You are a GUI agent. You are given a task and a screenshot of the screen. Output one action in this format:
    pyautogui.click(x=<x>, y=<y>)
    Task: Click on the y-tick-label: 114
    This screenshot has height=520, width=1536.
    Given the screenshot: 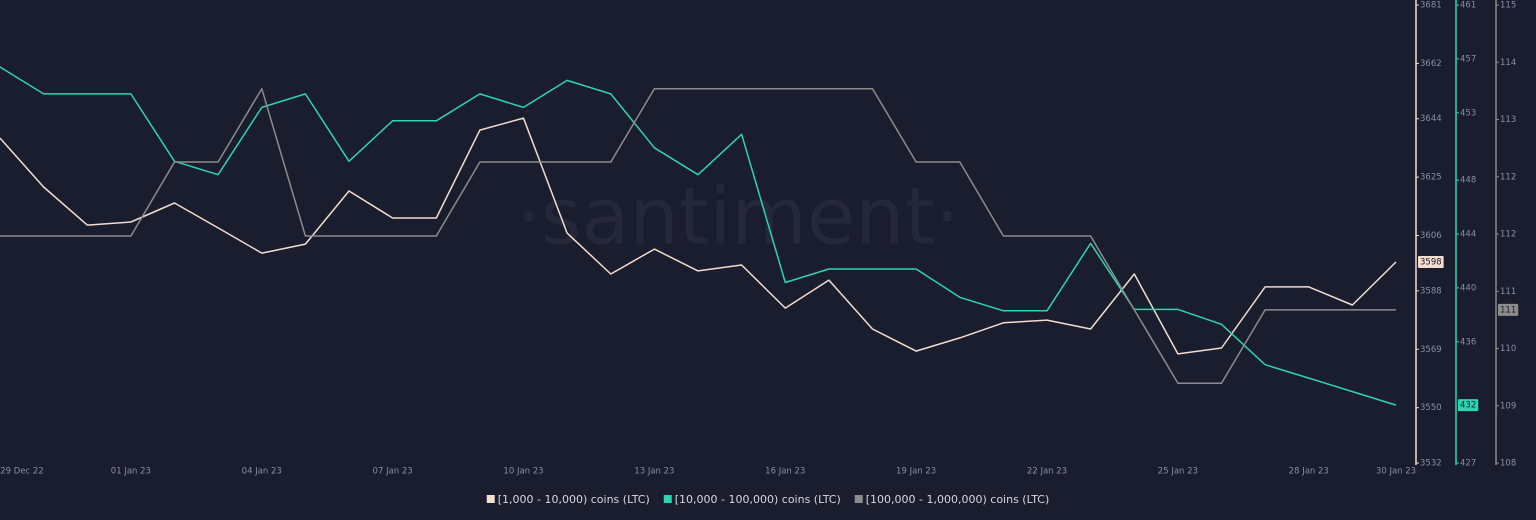 What is the action you would take?
    pyautogui.click(x=1508, y=63)
    